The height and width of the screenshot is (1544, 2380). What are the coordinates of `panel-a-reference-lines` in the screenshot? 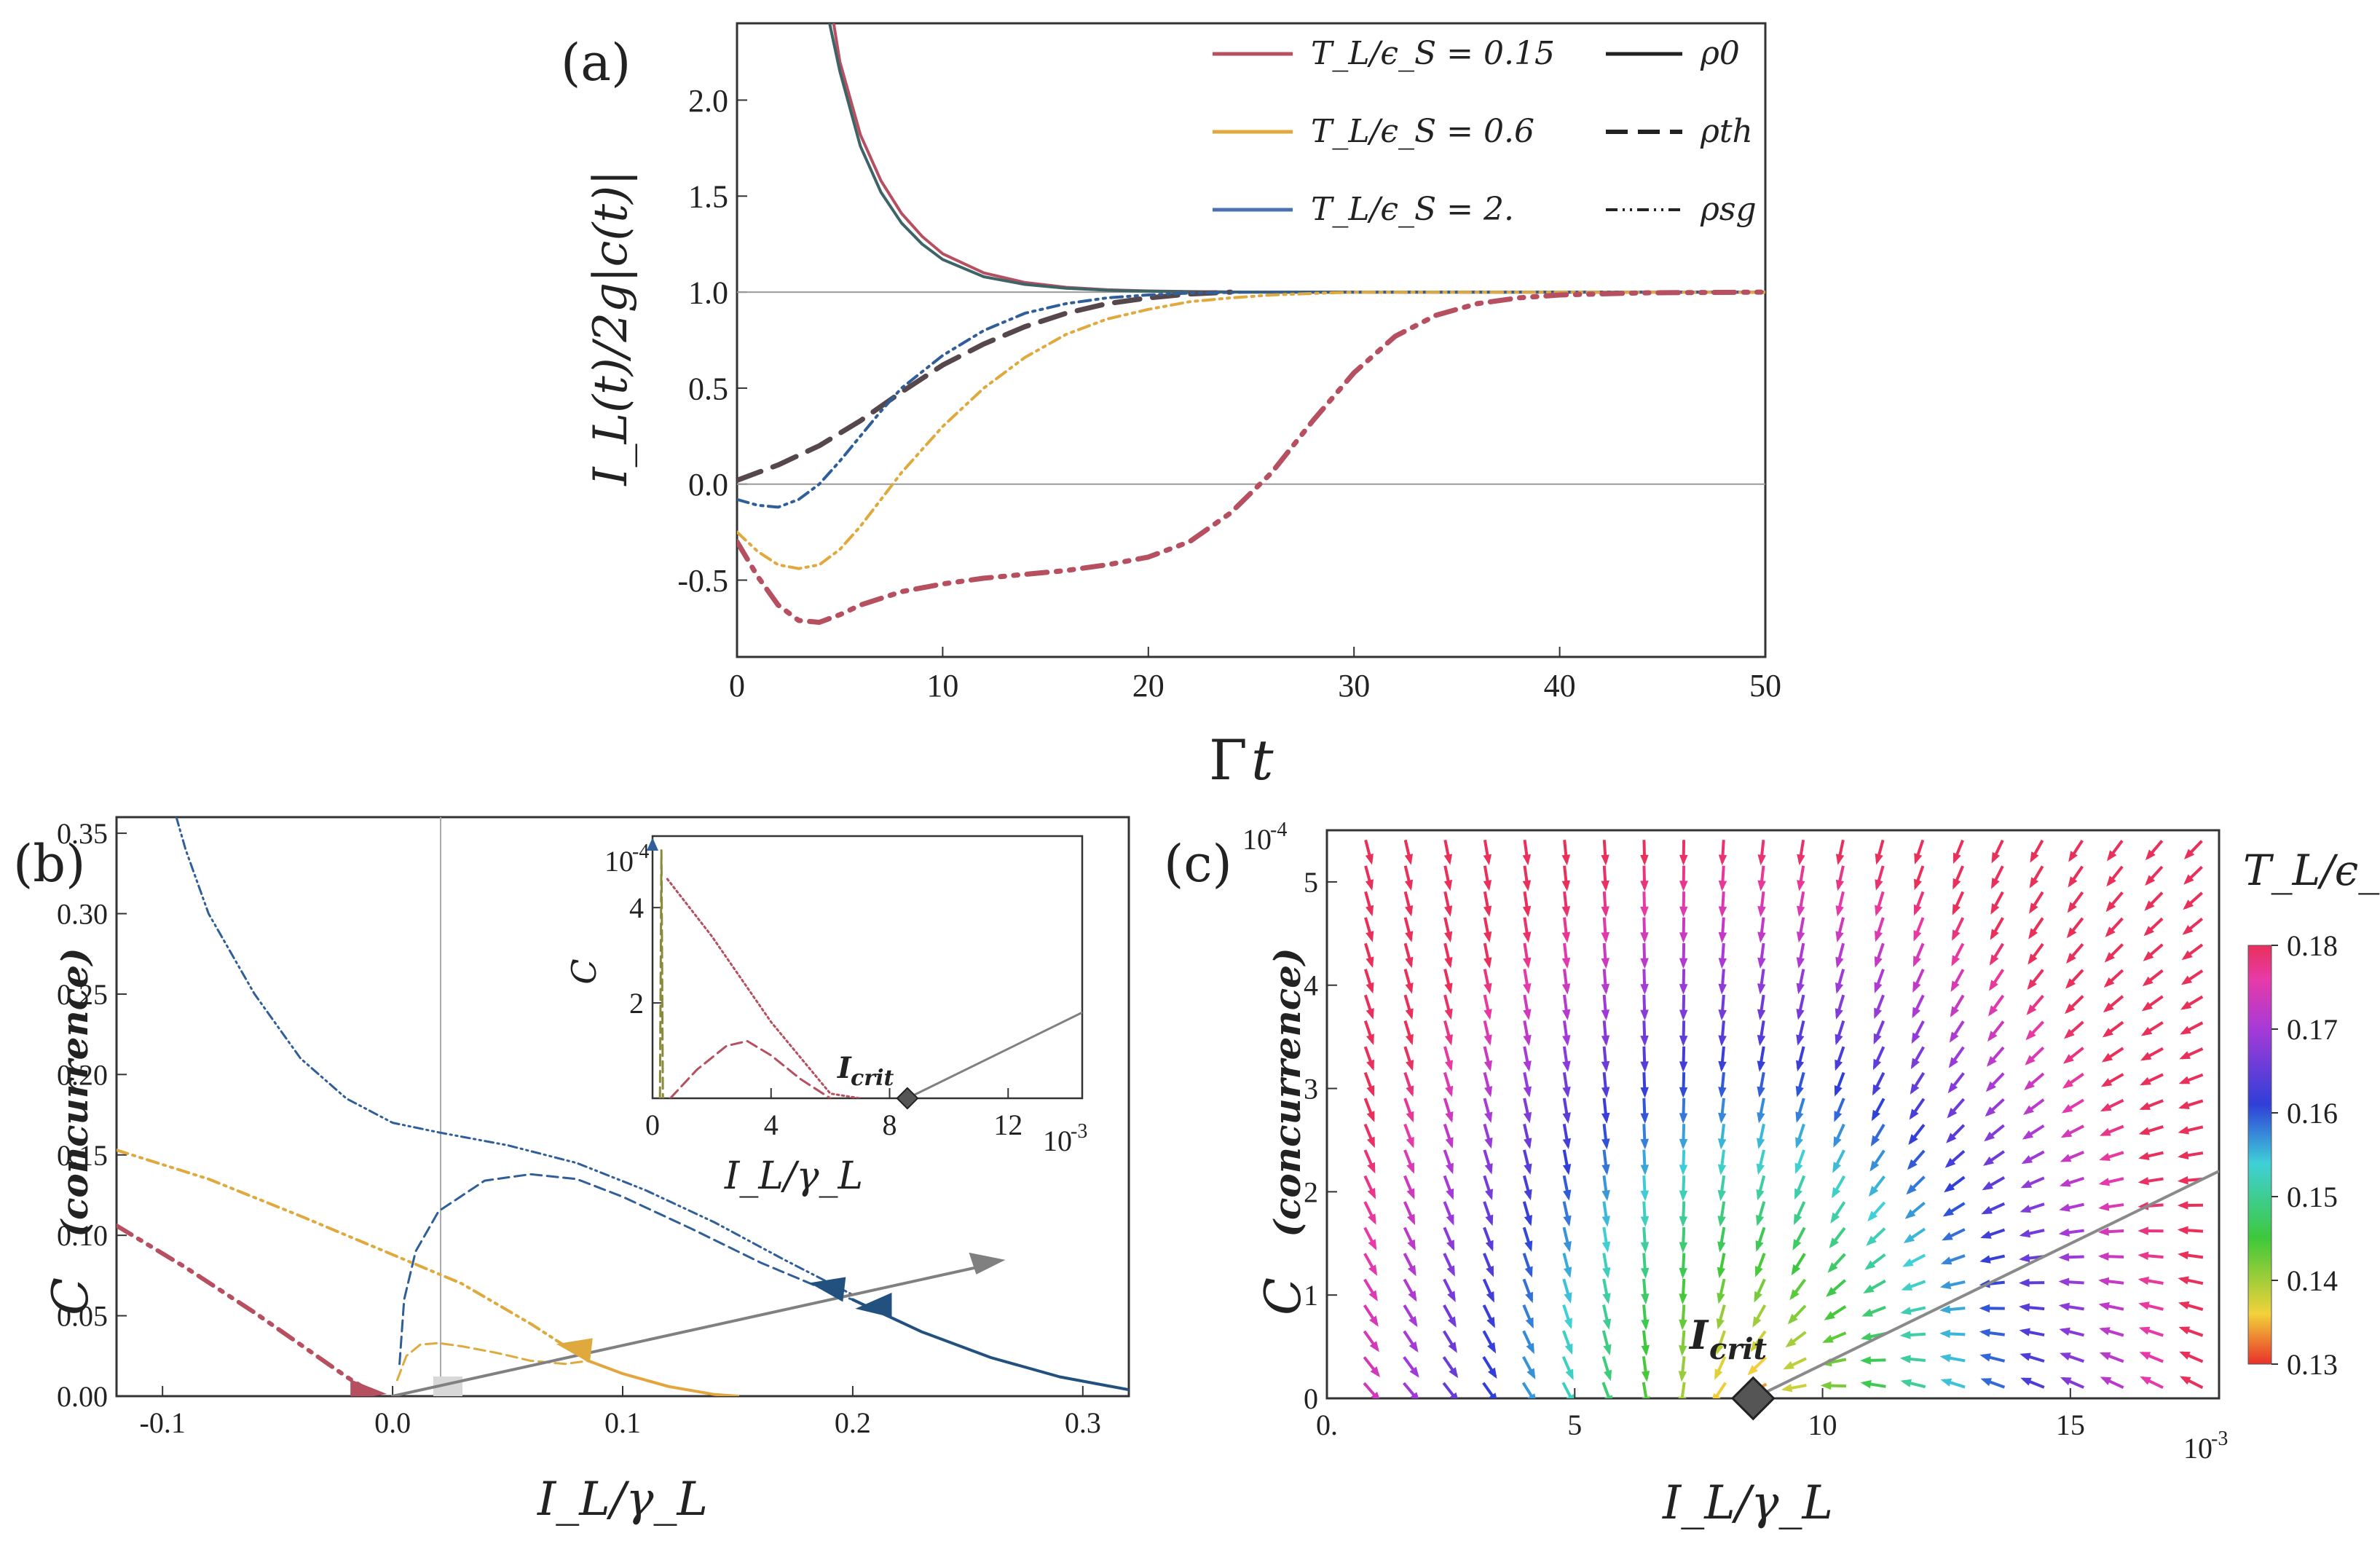 It's located at (1251, 388).